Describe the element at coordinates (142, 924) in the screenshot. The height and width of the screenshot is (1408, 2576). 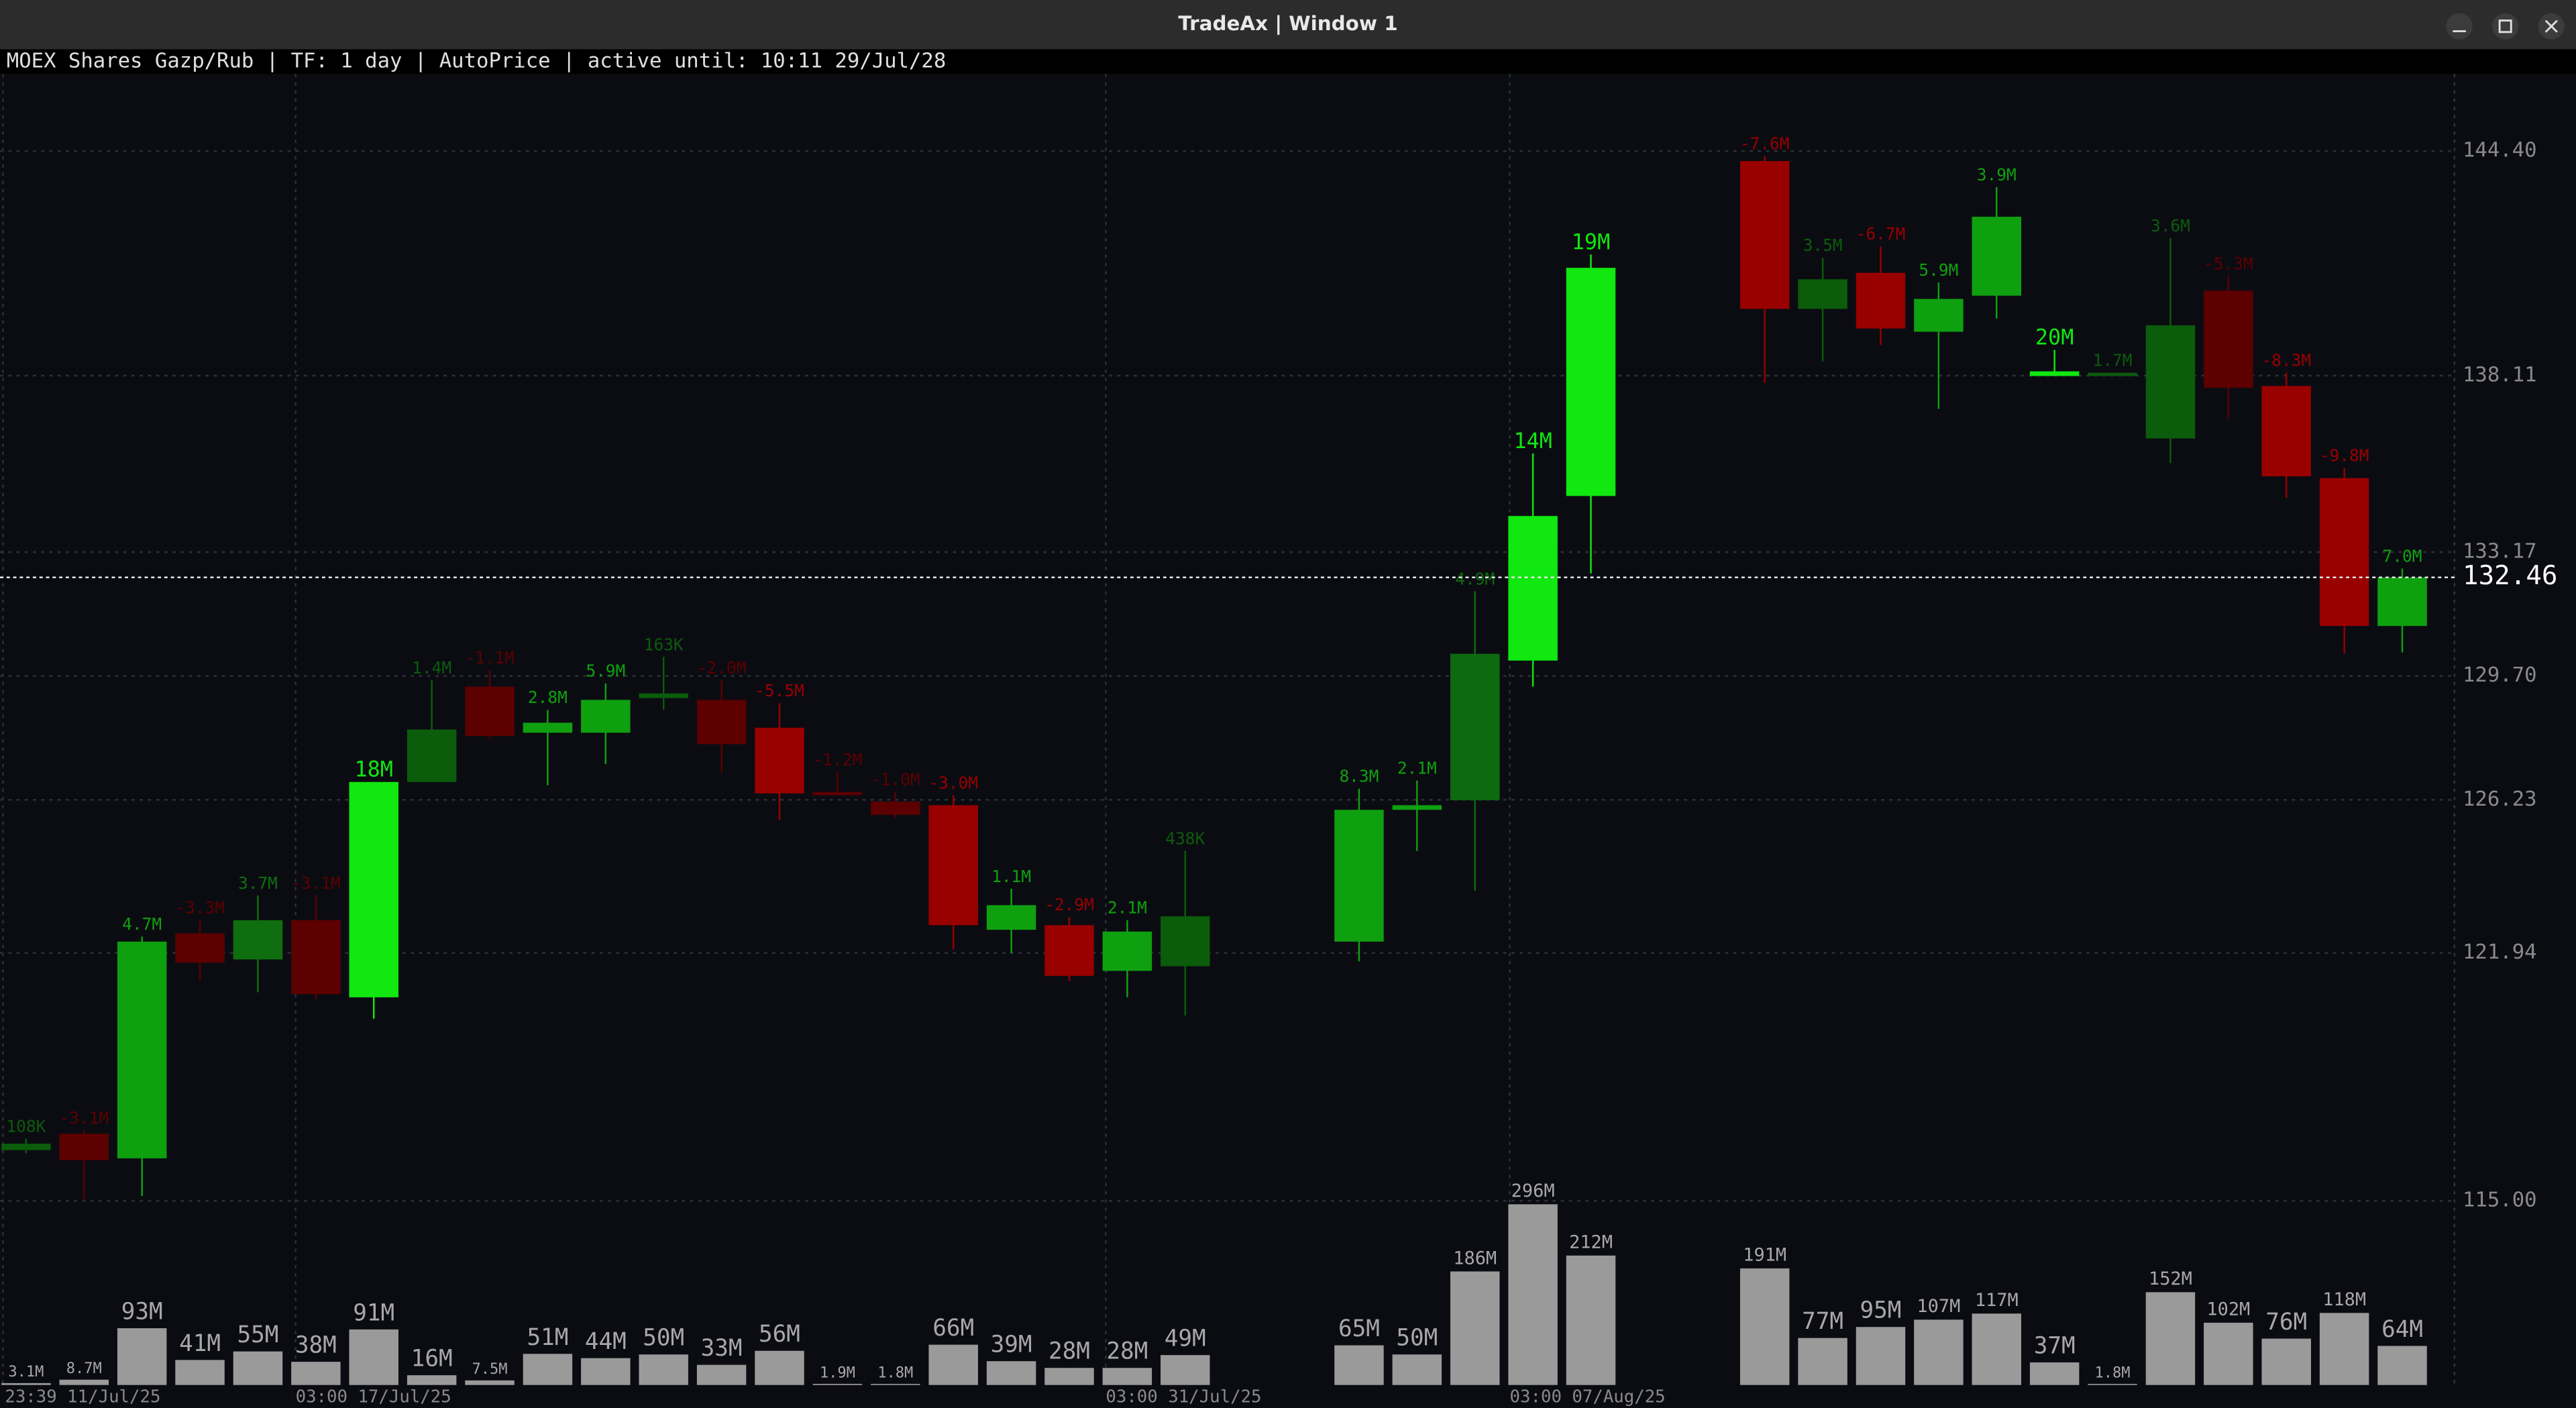
I see `delta-label: 4.7M` at that location.